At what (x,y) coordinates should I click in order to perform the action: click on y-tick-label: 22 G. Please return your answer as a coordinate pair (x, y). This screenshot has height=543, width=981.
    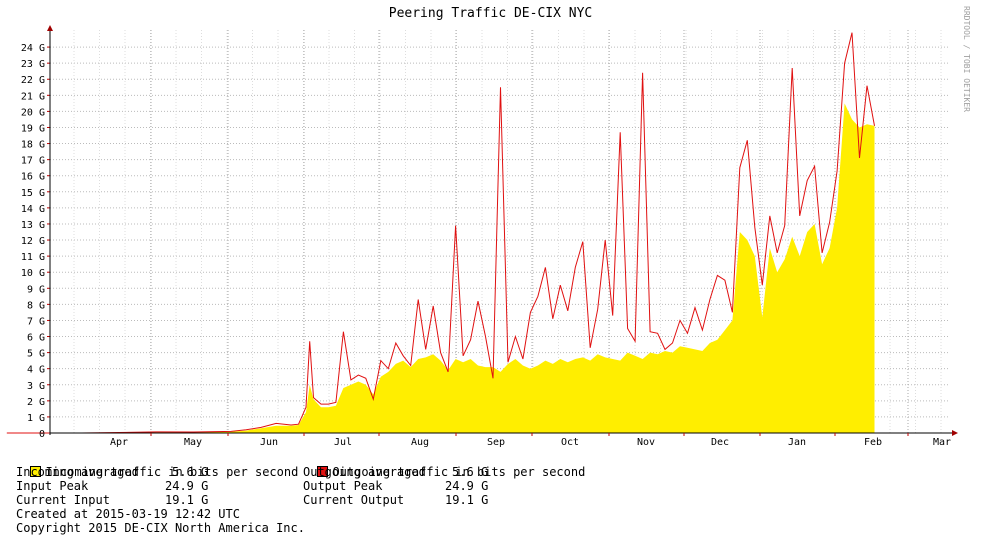
    Looking at the image, I should click on (33, 80).